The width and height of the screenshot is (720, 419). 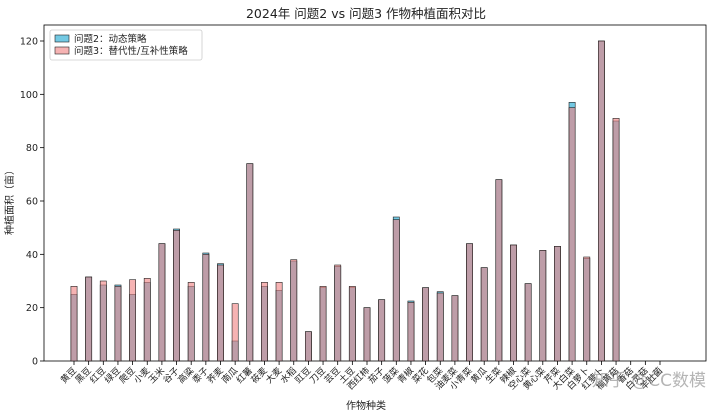 I want to click on y-tick-label: 0, so click(x=35, y=362).